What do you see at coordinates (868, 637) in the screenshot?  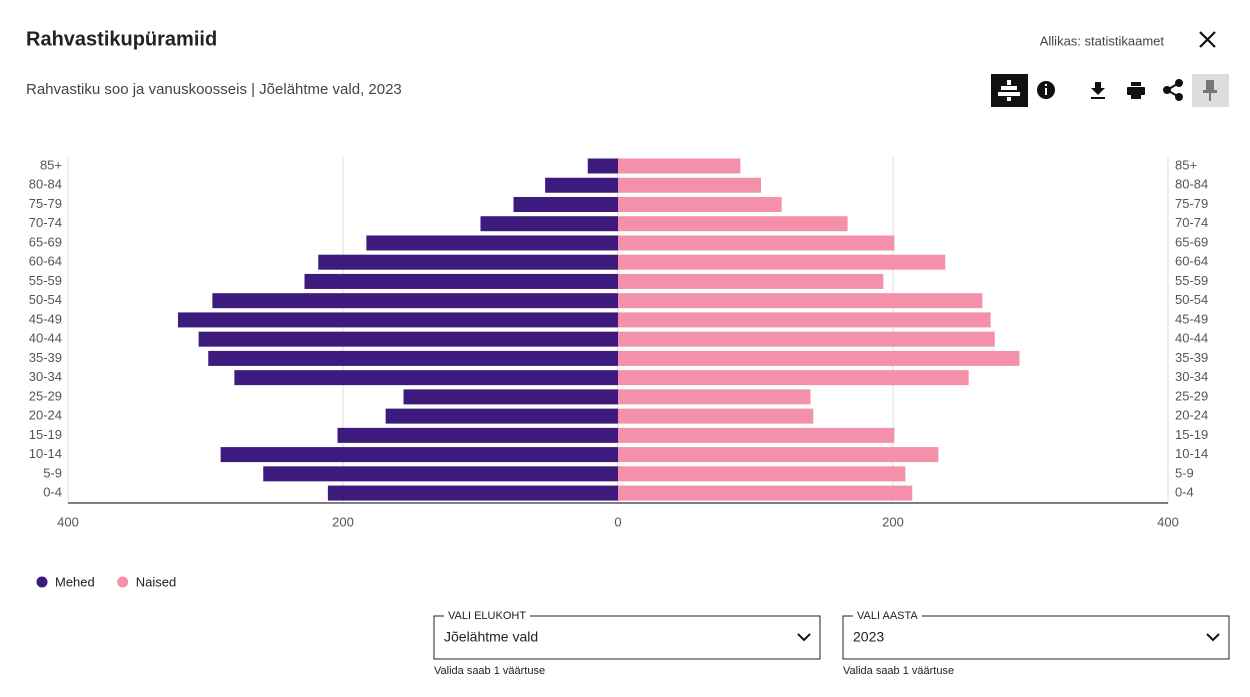 I see `dropdown-value: 2023` at bounding box center [868, 637].